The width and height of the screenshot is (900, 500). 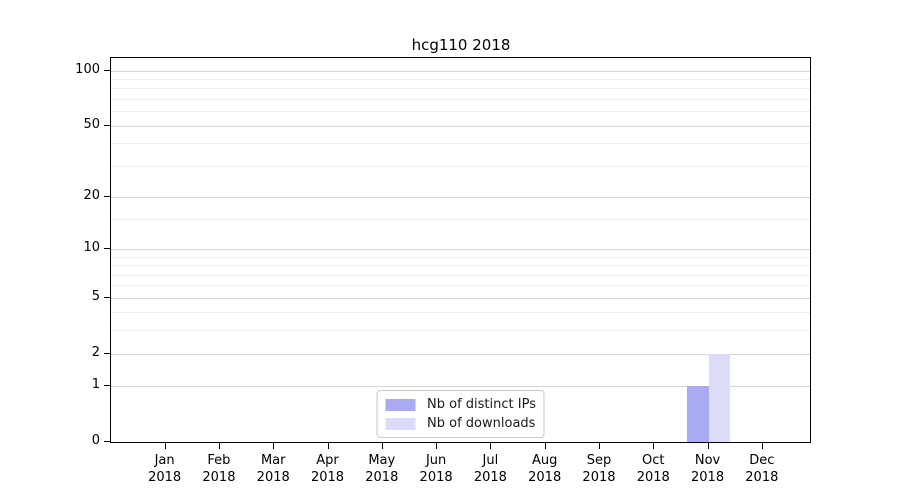 What do you see at coordinates (599, 469) in the screenshot?
I see `x-tick-label: Sep 2018` at bounding box center [599, 469].